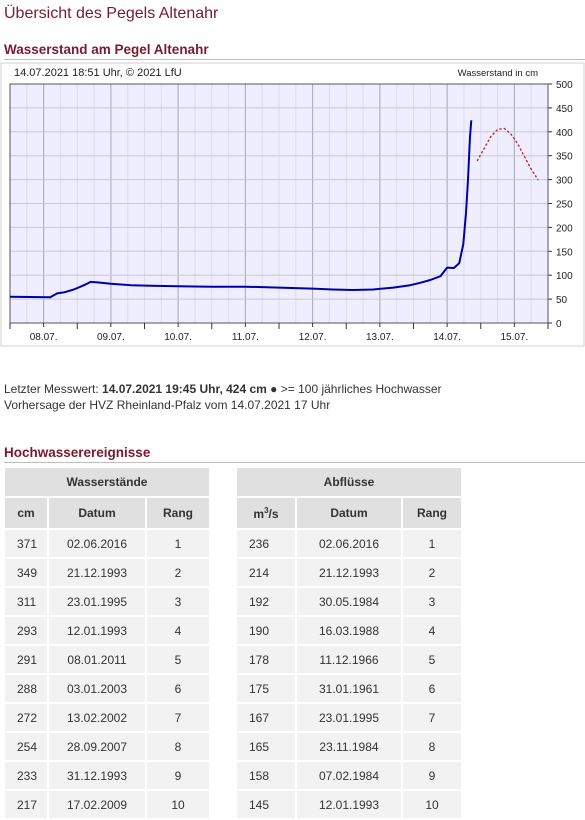 This screenshot has height=820, width=585. I want to click on value-cell: 190, so click(266, 630).